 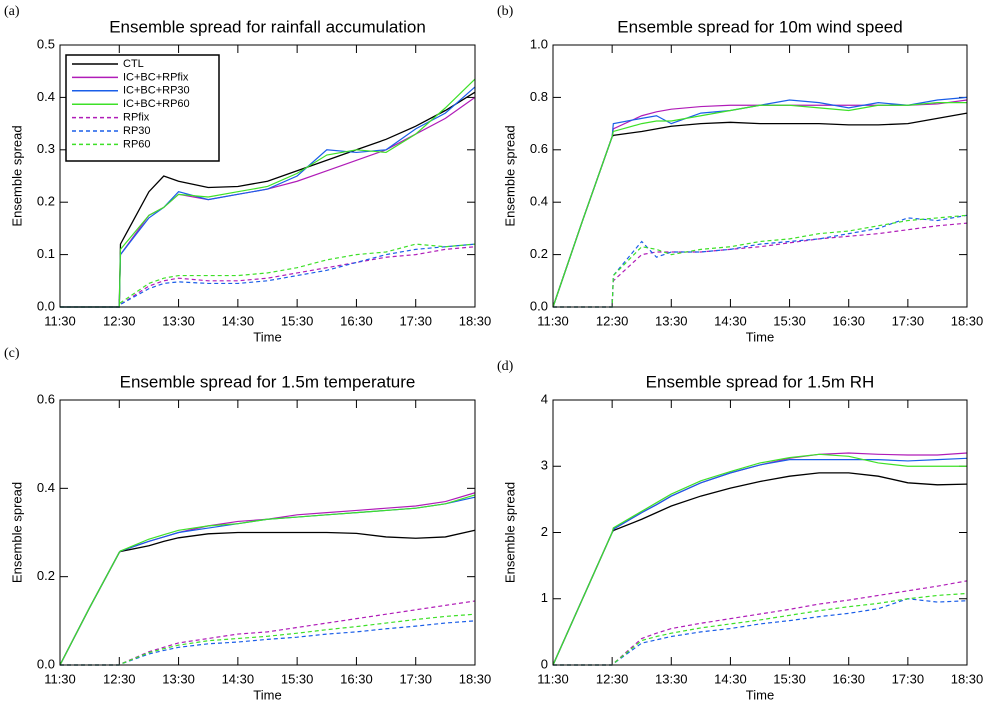 What do you see at coordinates (156, 77) in the screenshot?
I see `legend-label: IC+BC+RPfix` at bounding box center [156, 77].